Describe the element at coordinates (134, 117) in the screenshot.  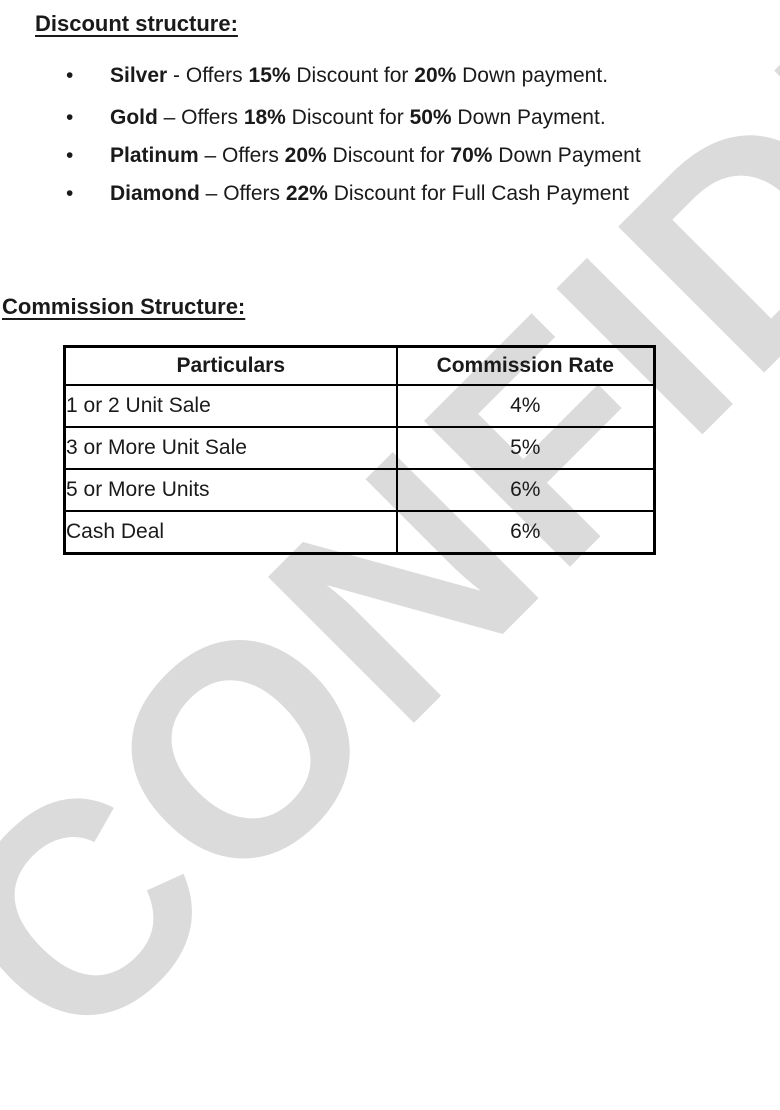
I see `tier-name: Gold` at that location.